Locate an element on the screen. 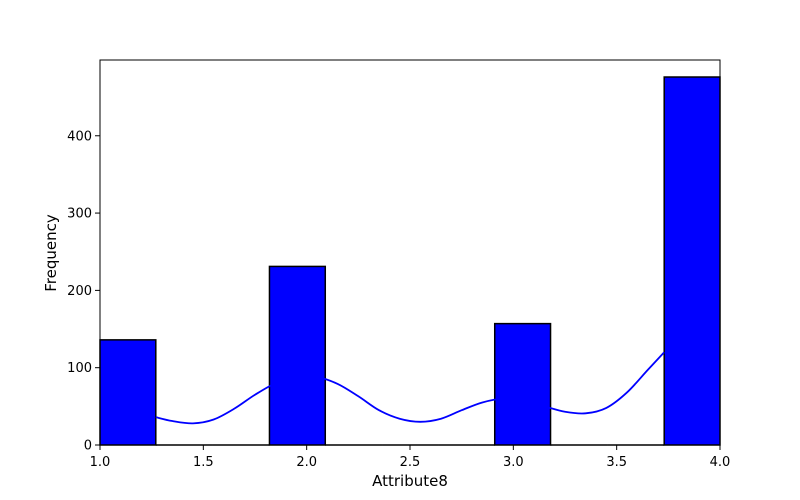 The height and width of the screenshot is (500, 800). y-tick-label: 0 is located at coordinates (88, 446).